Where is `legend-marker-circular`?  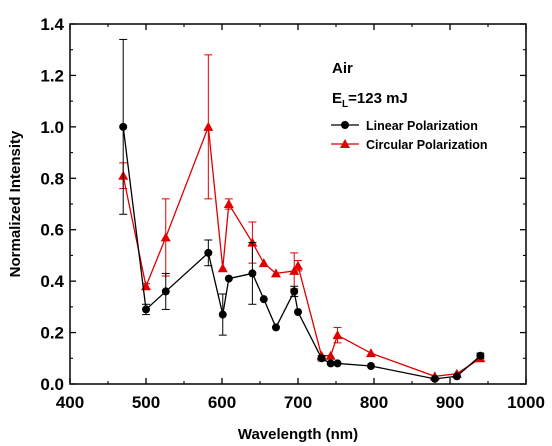
legend-marker-circular is located at coordinates (345, 143).